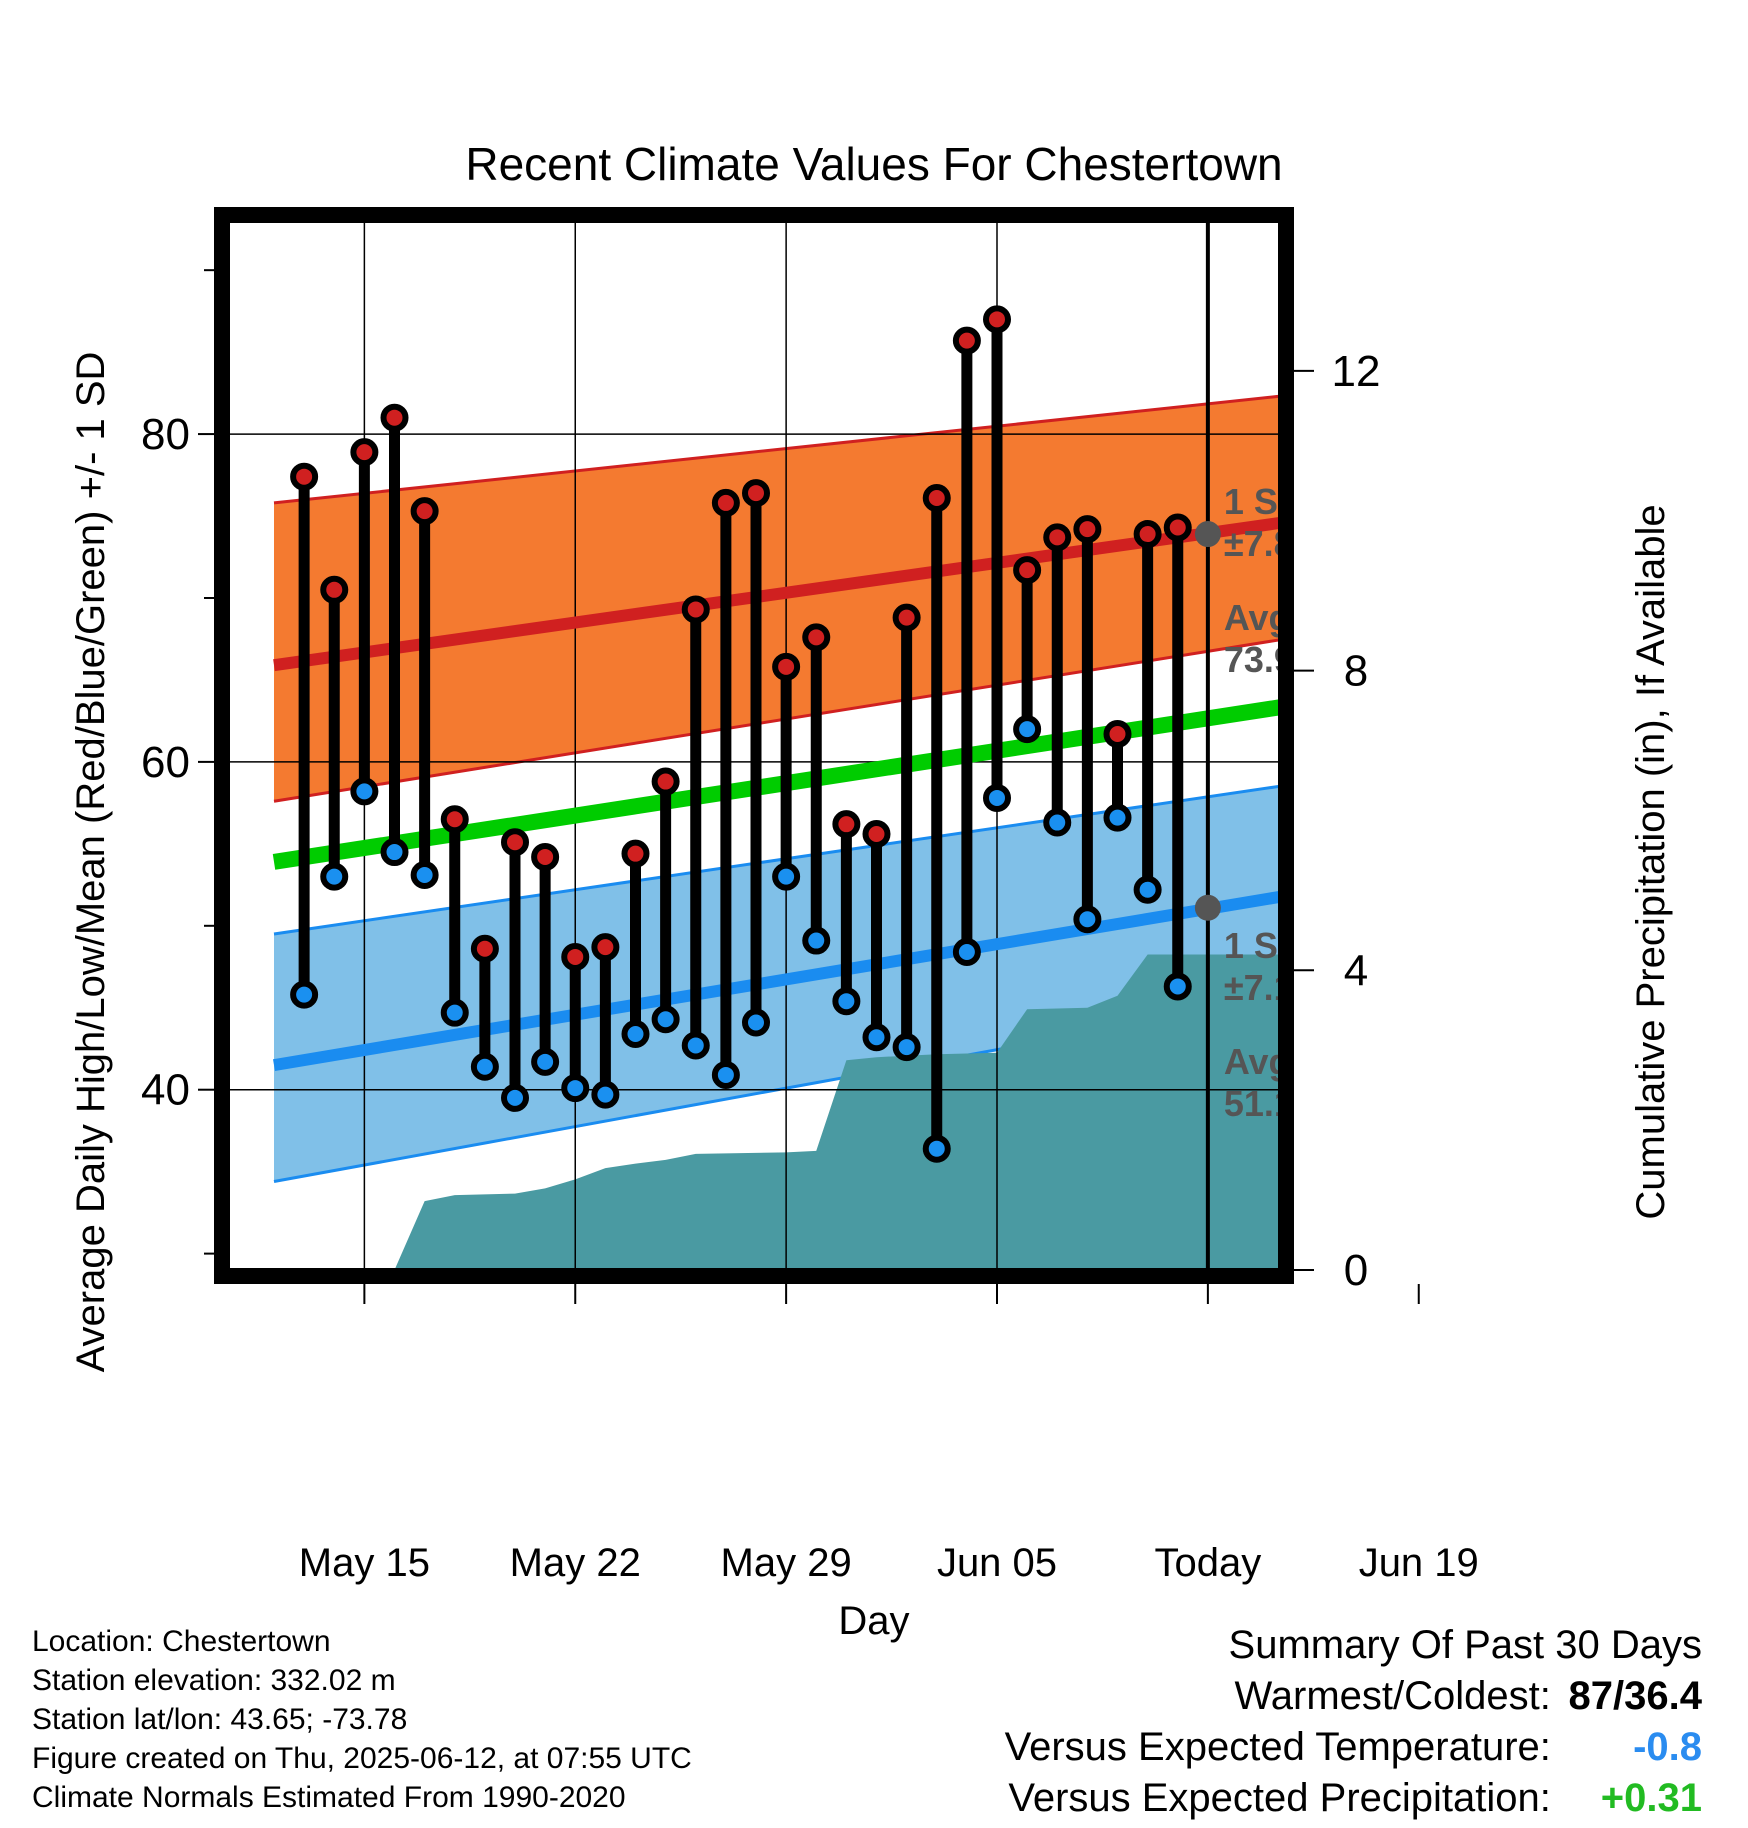  What do you see at coordinates (873, 1621) in the screenshot?
I see `x-axis-label: Day` at bounding box center [873, 1621].